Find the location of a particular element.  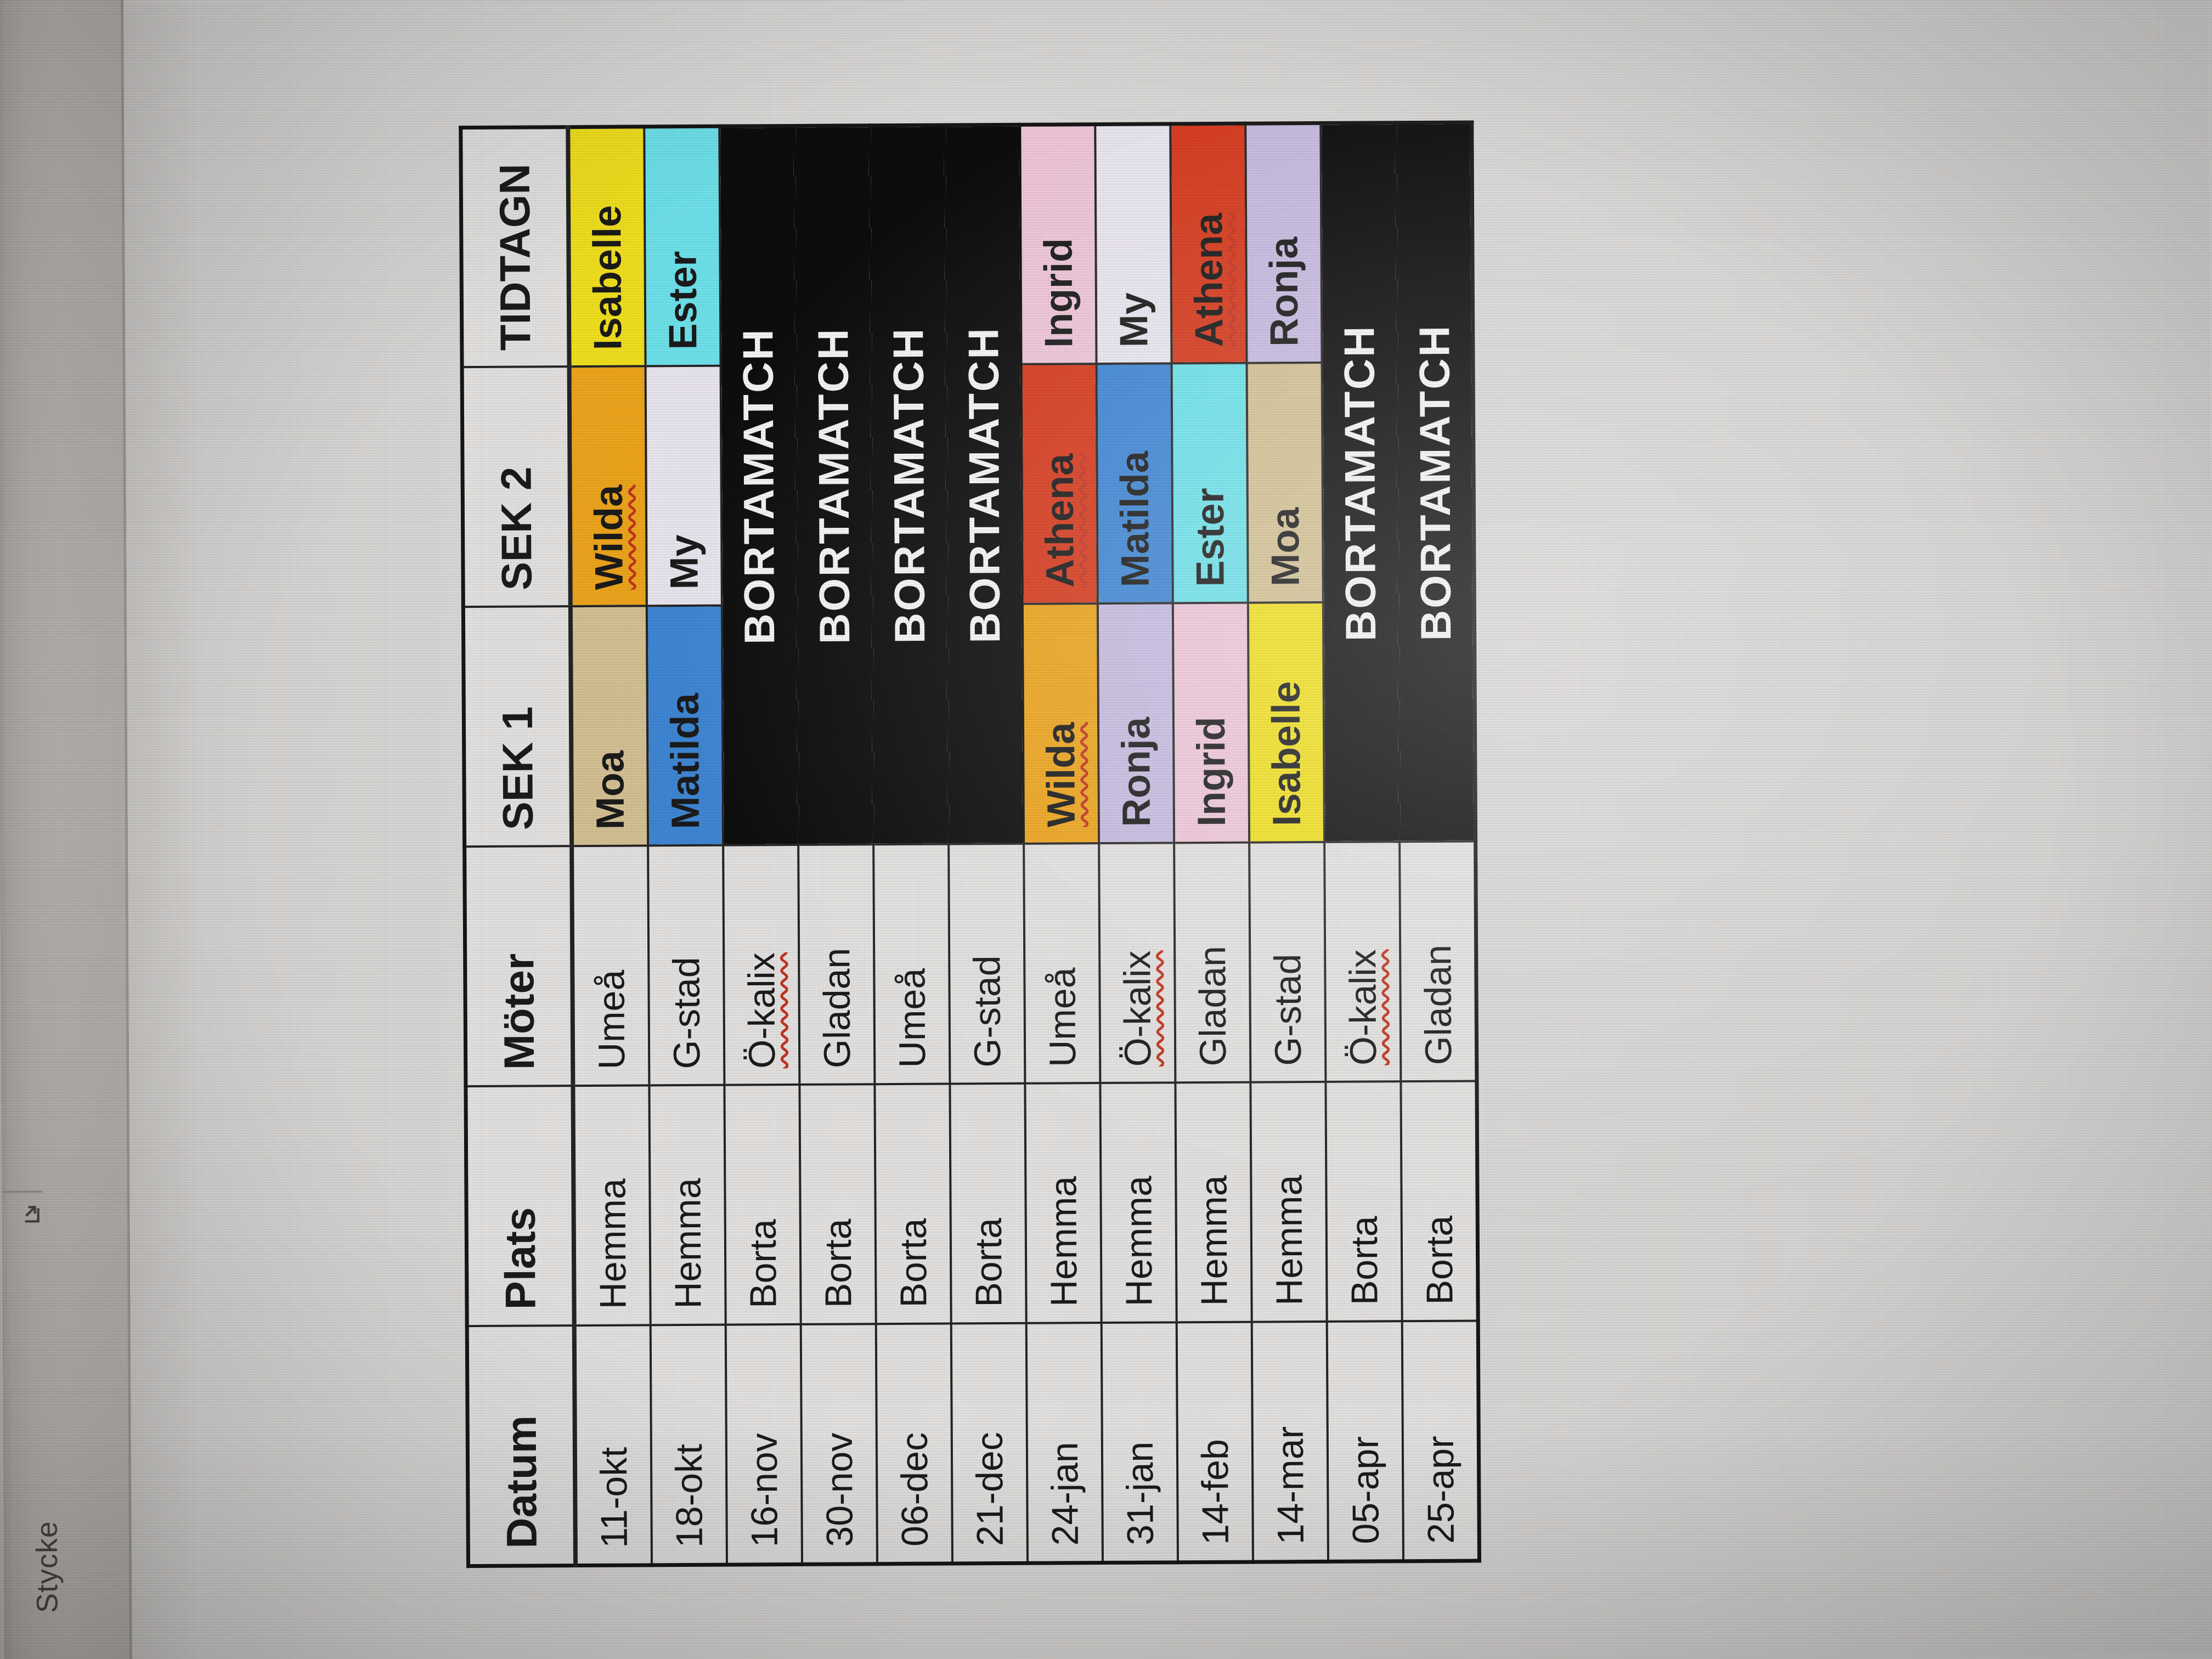

ribbon-group-label-stycke: Stycke is located at coordinates (47, 1566).